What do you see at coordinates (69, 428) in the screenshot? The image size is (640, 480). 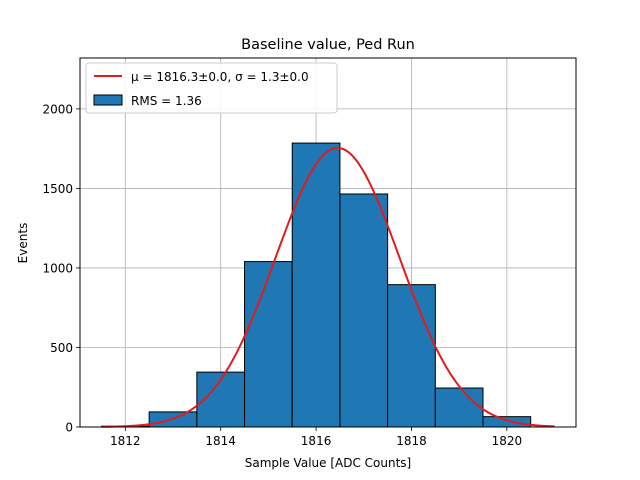 I see `y-tick-label: 0` at bounding box center [69, 428].